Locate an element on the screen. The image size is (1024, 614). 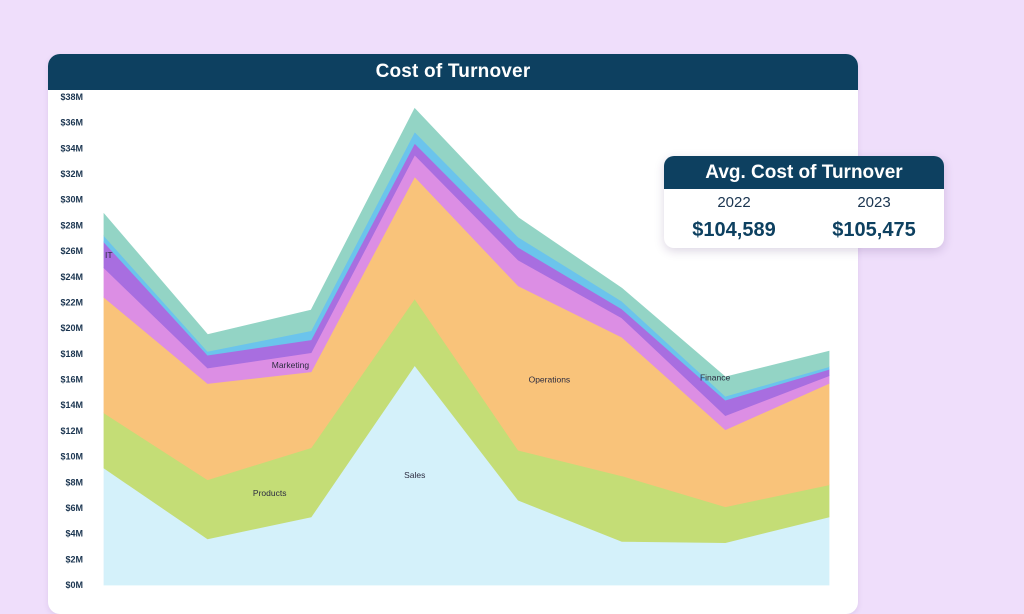
y-tick-label: $12M is located at coordinates (71, 431).